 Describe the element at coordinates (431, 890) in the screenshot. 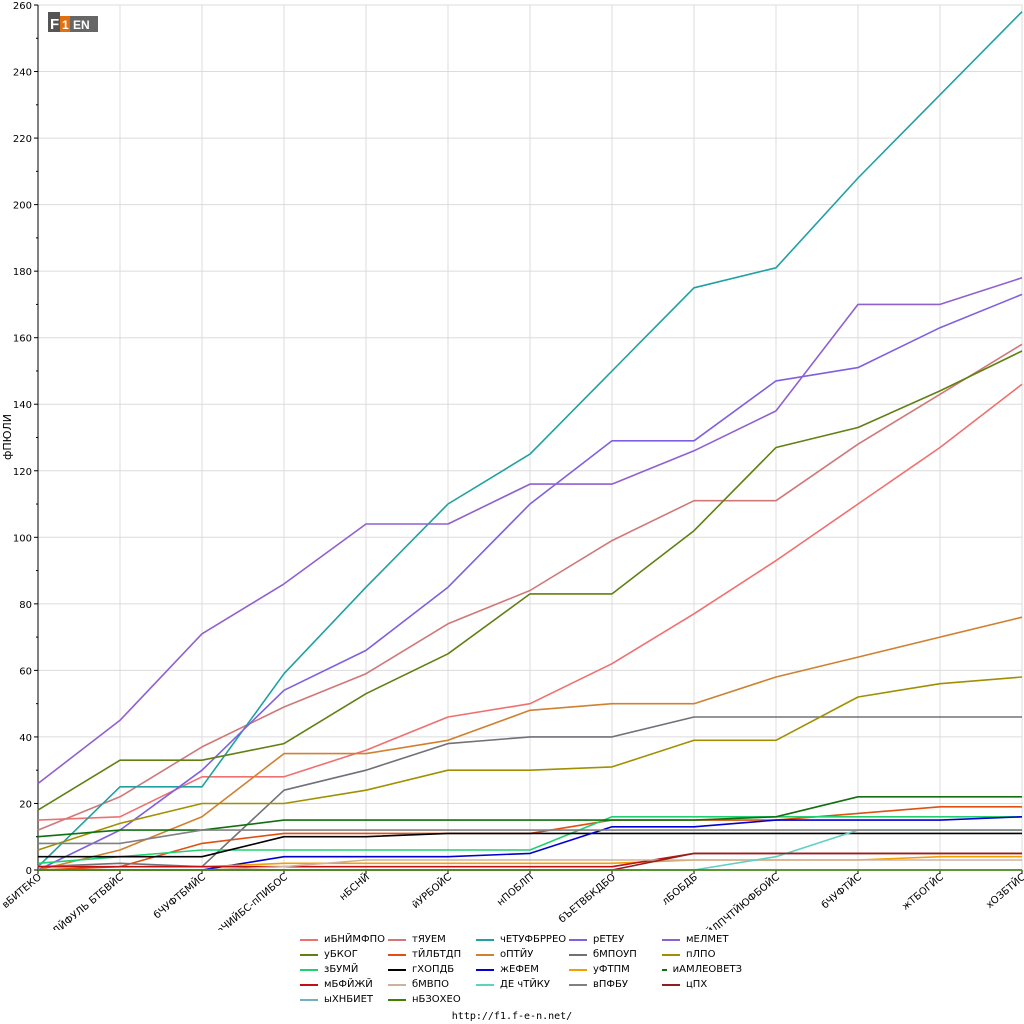

I see `x-tick-label: йУРБОЙС` at that location.